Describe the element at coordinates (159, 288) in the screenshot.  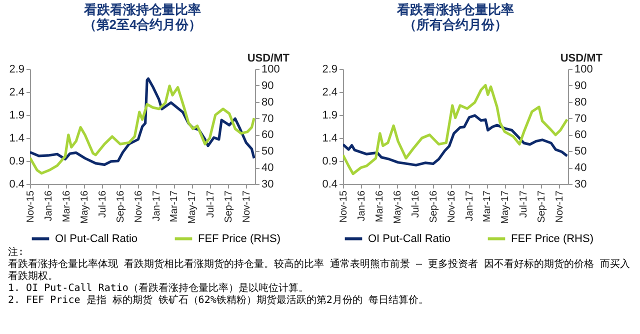
I see `text: 1. OI Put-Call Ratio（看跌看涨持仓量比率）是以吨位计算。` at that location.